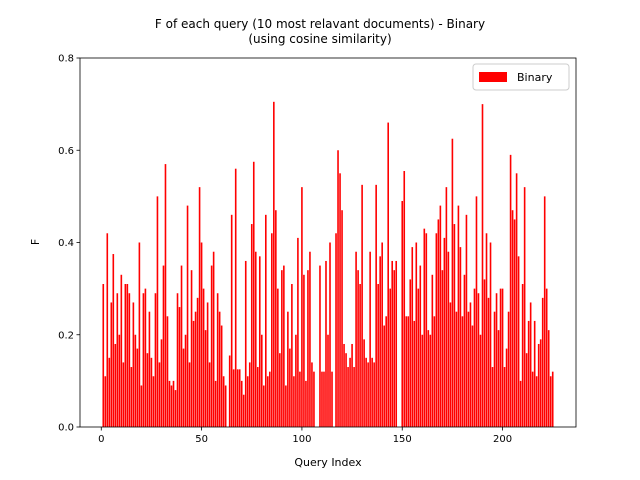 The height and width of the screenshot is (480, 640). Describe the element at coordinates (66, 428) in the screenshot. I see `y-tick-label: 0.0` at that location.